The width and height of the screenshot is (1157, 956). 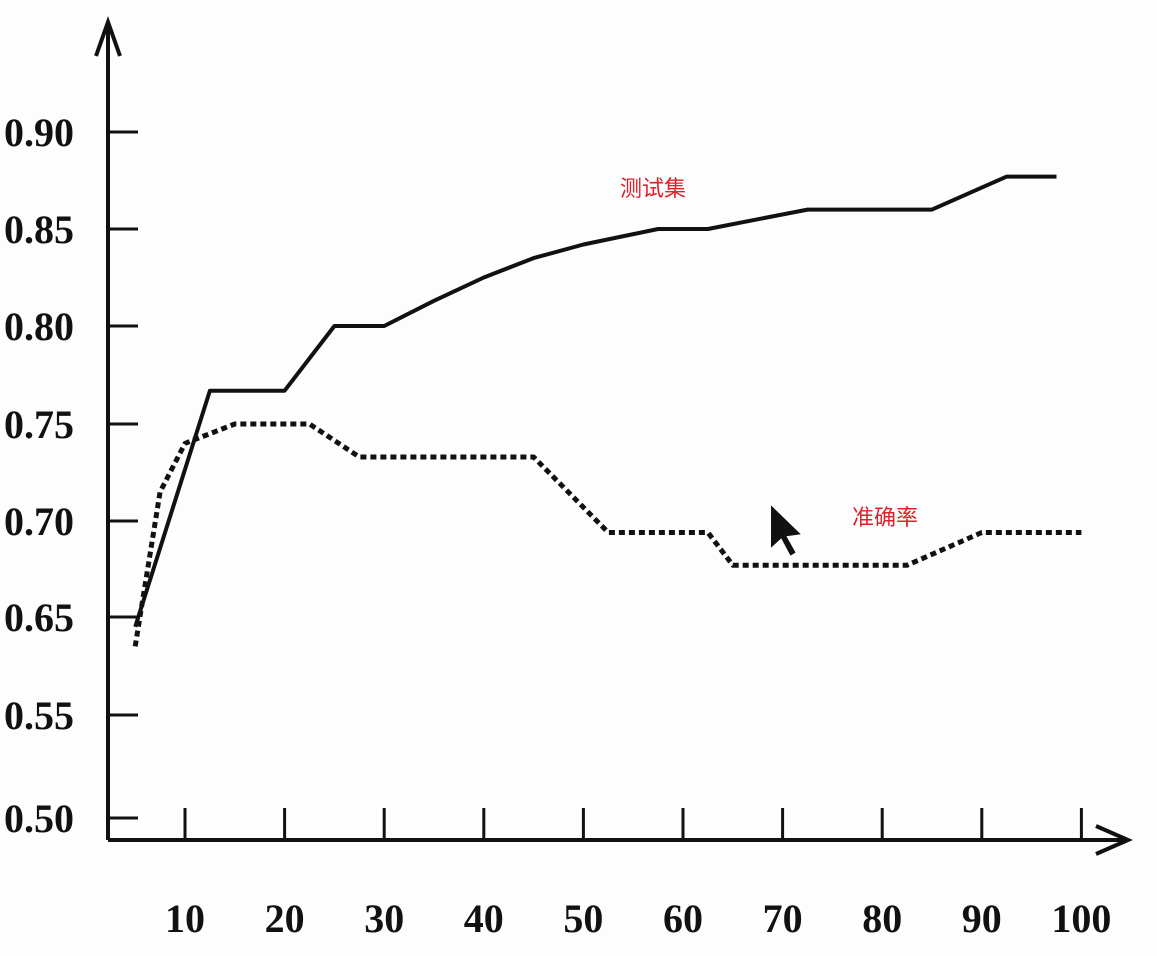 What do you see at coordinates (787, 529) in the screenshot?
I see `mouse-cursor-icon` at bounding box center [787, 529].